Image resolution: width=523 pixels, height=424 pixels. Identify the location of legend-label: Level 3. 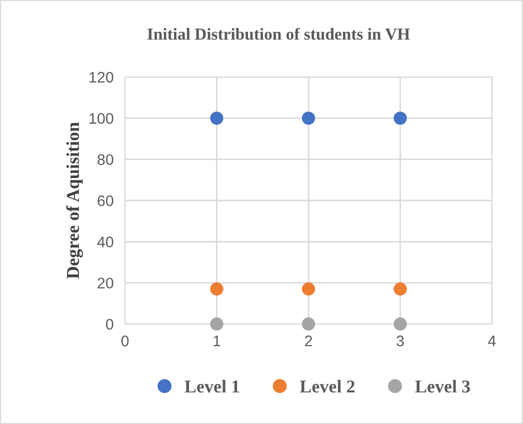
(442, 386).